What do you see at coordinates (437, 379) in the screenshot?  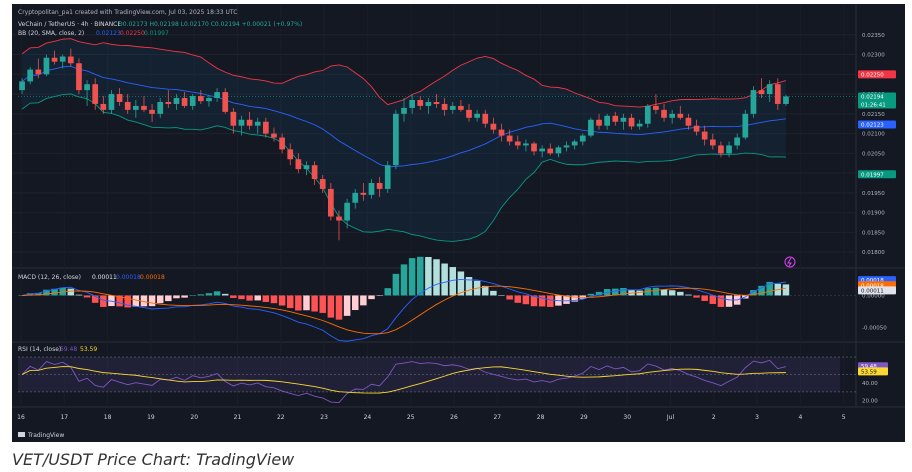 I see `rsi-pane` at bounding box center [437, 379].